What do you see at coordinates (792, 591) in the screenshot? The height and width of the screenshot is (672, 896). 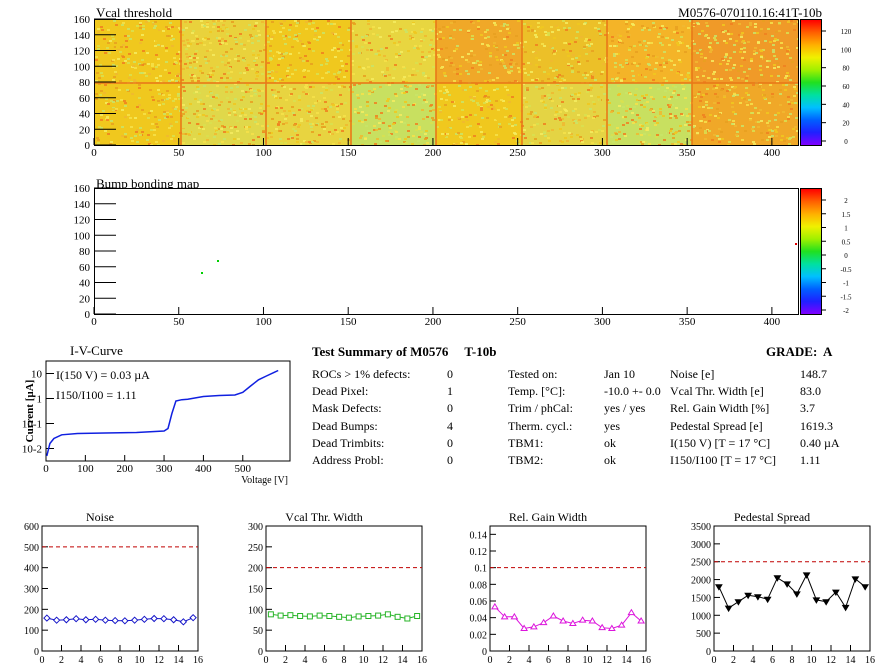 I see `series-line` at bounding box center [792, 591].